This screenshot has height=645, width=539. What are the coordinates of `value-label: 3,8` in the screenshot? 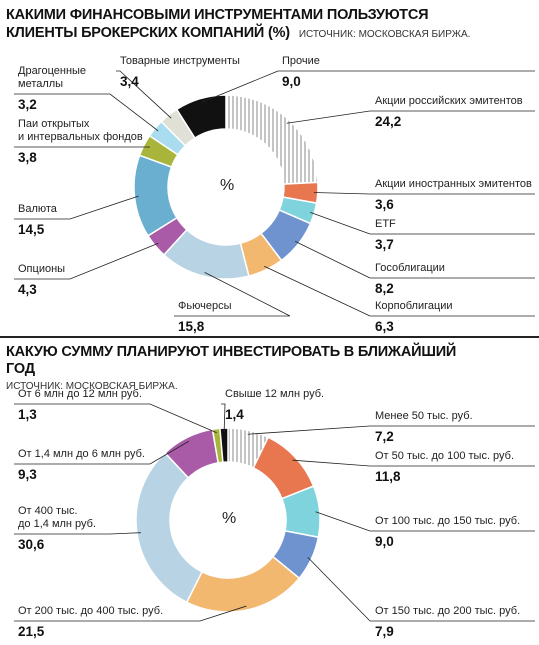 It's located at (27, 157).